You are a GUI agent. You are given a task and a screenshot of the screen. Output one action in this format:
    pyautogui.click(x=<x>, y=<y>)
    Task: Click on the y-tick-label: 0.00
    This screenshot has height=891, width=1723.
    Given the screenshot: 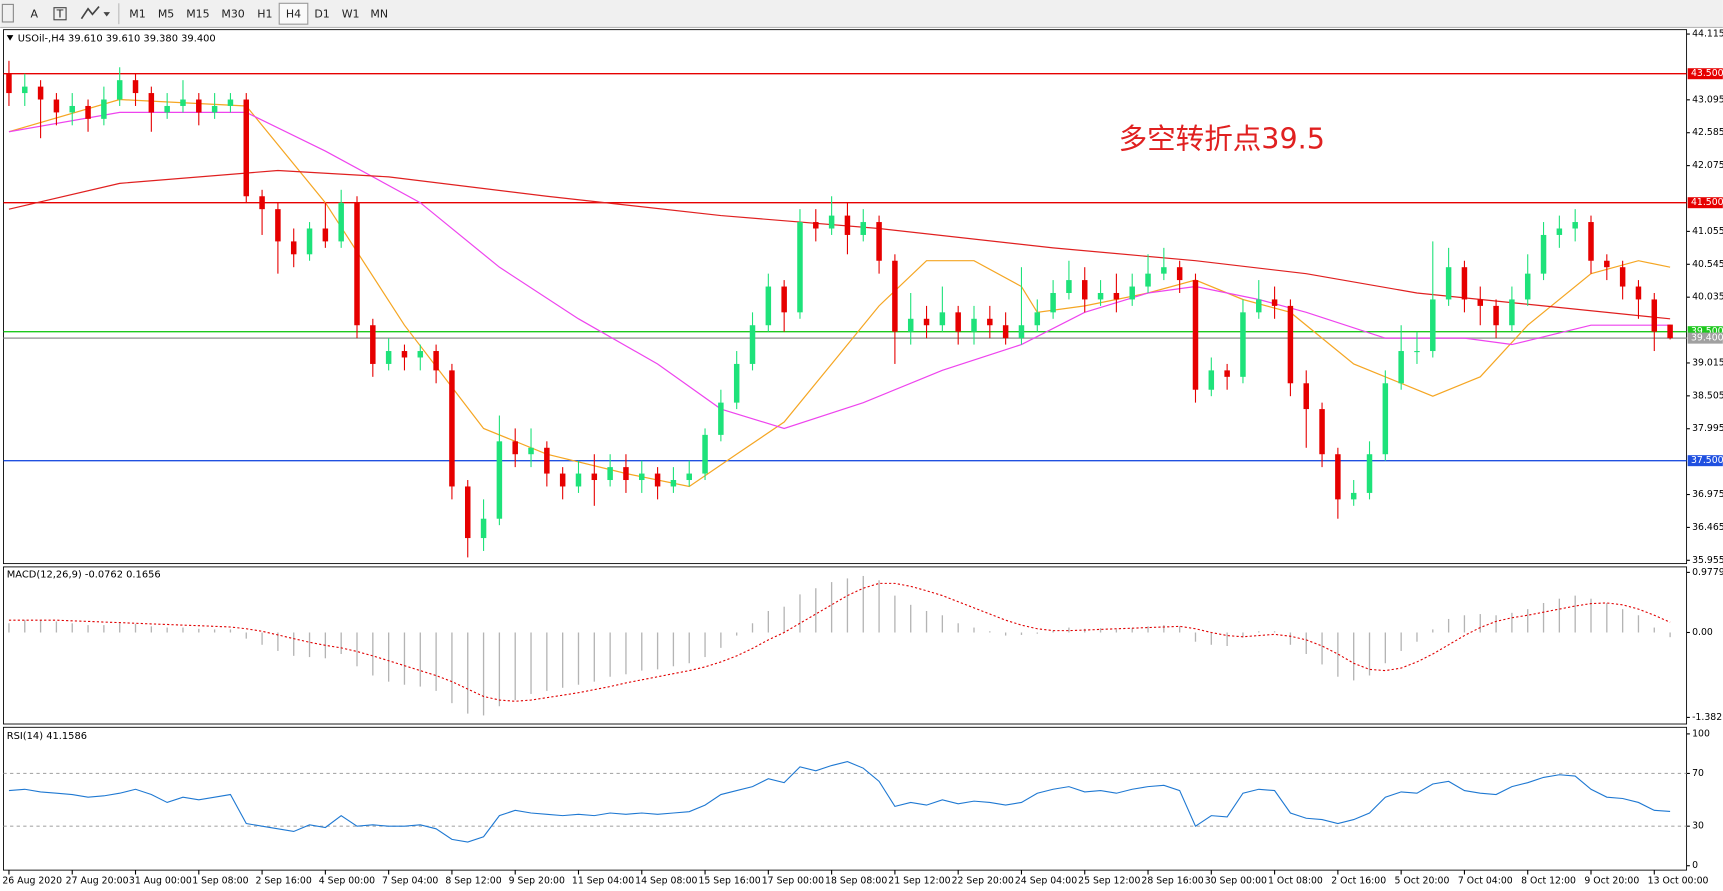 What is the action you would take?
    pyautogui.click(x=1702, y=632)
    